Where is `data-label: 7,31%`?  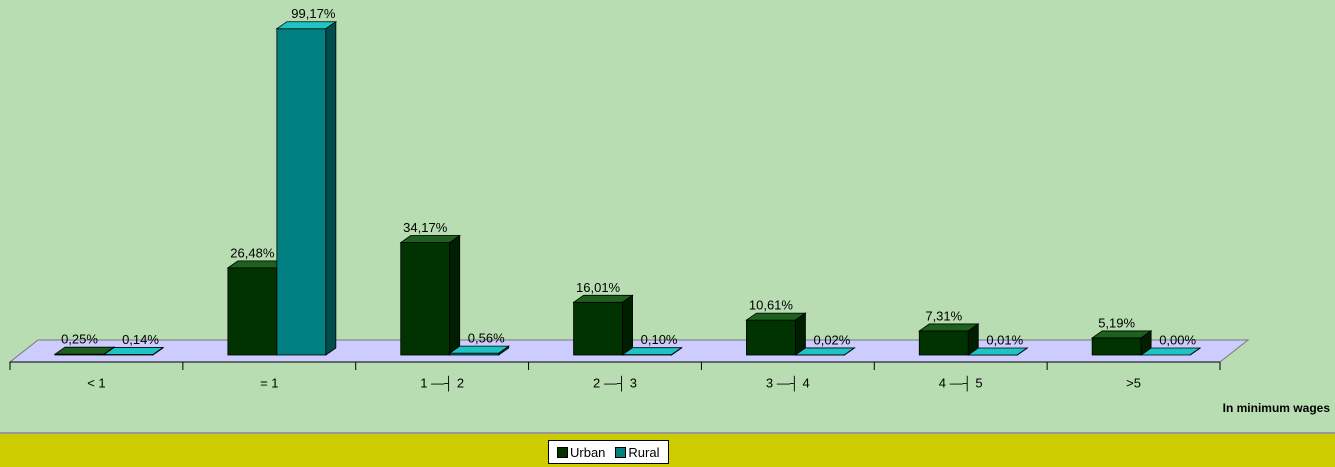
data-label: 7,31% is located at coordinates (943, 315).